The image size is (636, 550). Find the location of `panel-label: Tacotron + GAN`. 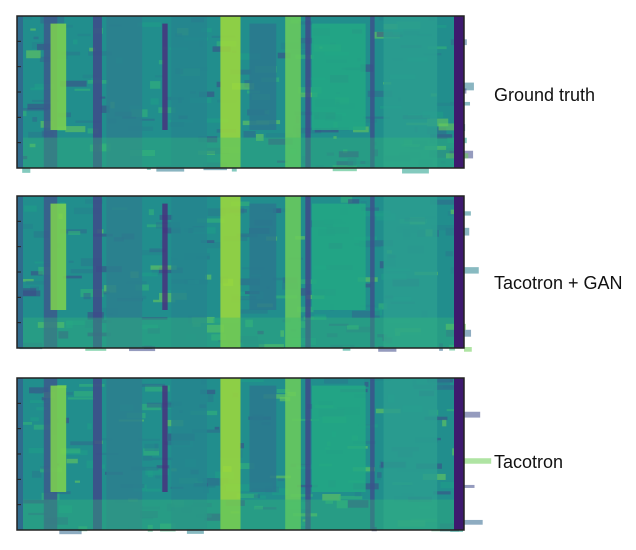

panel-label: Tacotron + GAN is located at coordinates (558, 283).